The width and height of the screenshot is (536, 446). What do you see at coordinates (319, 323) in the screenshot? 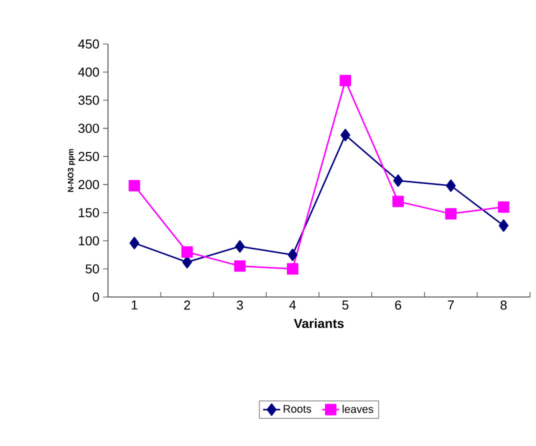
I see `x-axis-title: Variants` at bounding box center [319, 323].